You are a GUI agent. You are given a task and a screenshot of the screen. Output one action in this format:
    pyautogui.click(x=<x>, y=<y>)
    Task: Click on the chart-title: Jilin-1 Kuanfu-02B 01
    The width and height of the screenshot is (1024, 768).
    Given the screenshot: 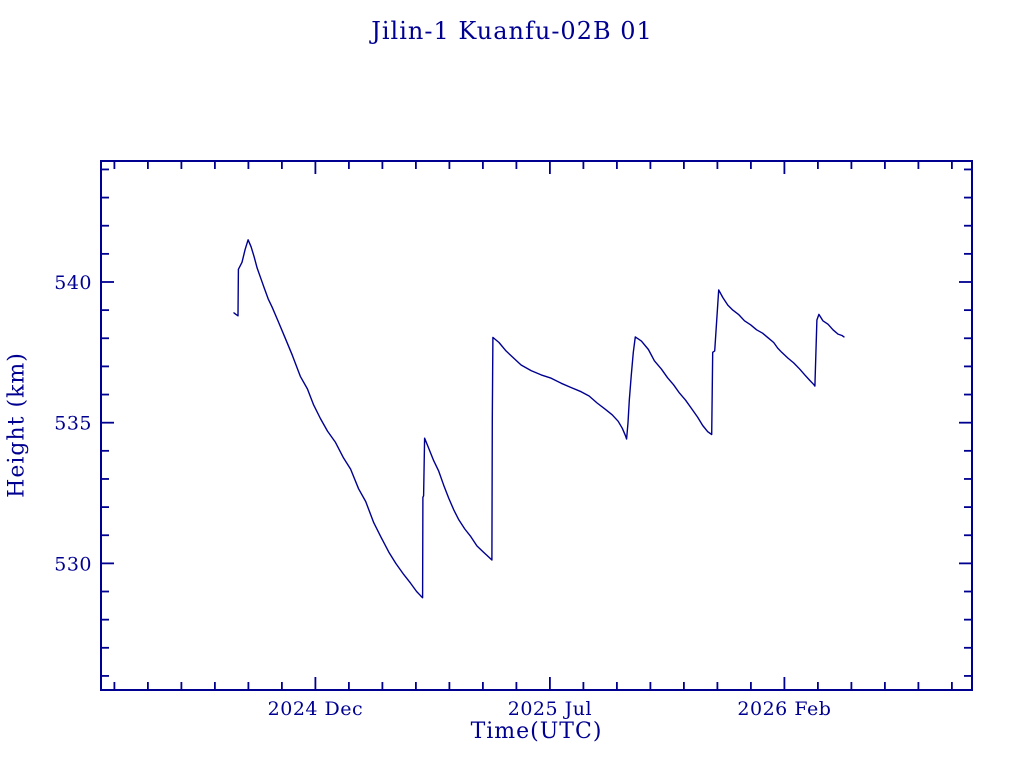 What is the action you would take?
    pyautogui.click(x=512, y=31)
    